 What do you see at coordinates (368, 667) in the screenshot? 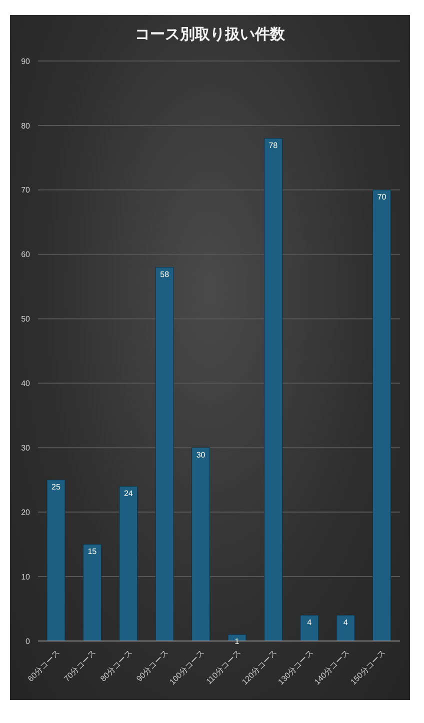
I see `x-tick-label: 150分コース` at bounding box center [368, 667].